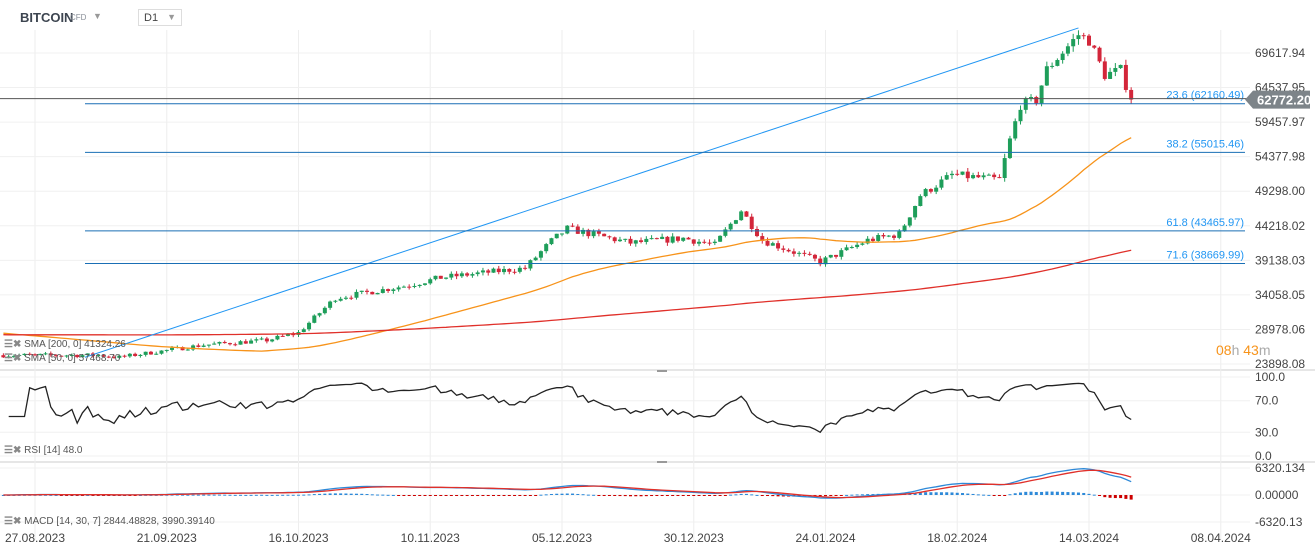 Image resolution: width=1315 pixels, height=555 pixels. Describe the element at coordinates (567, 484) in the screenshot. I see `macd-signal-line` at that location.